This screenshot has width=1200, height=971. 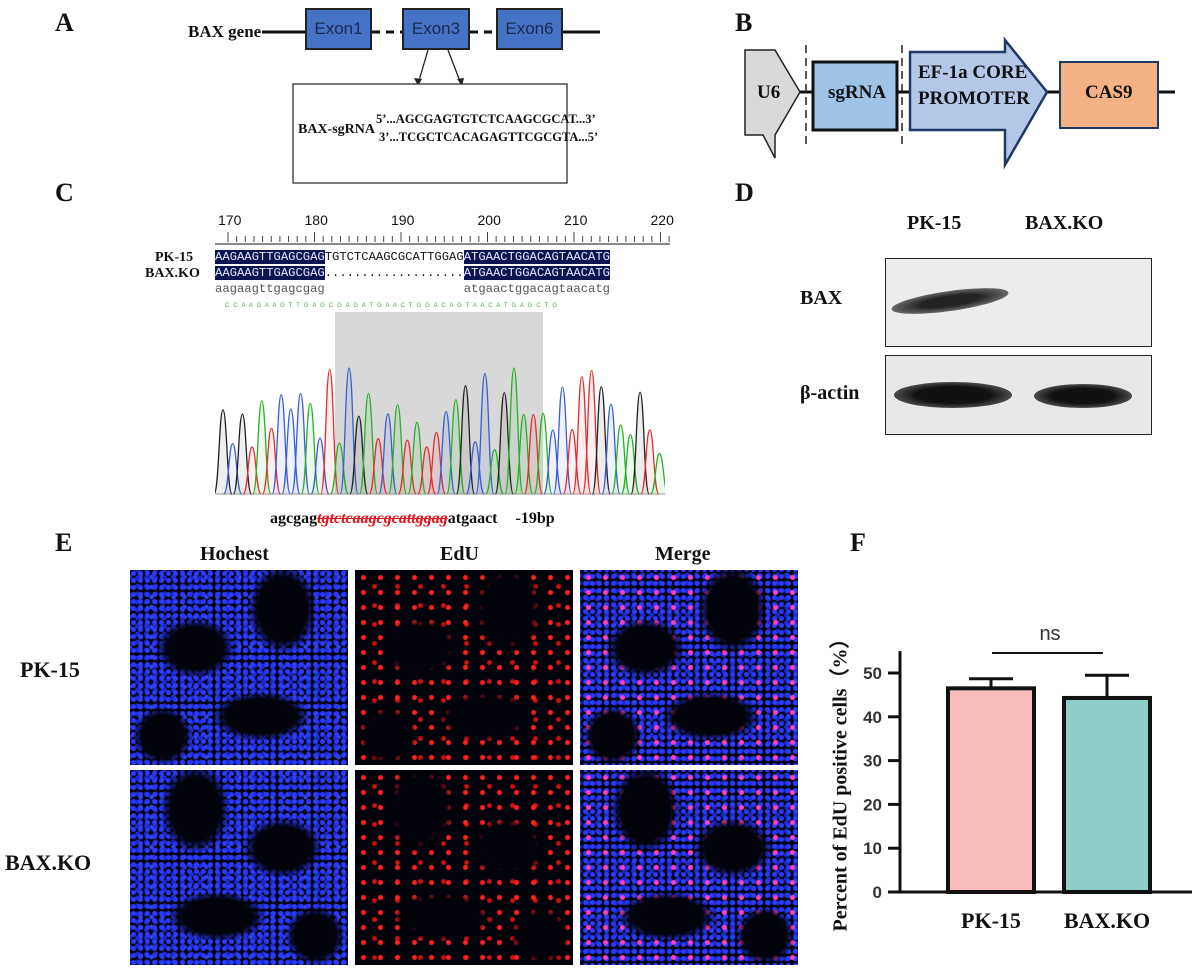 I want to click on panel-label-d: D, so click(x=744, y=192).